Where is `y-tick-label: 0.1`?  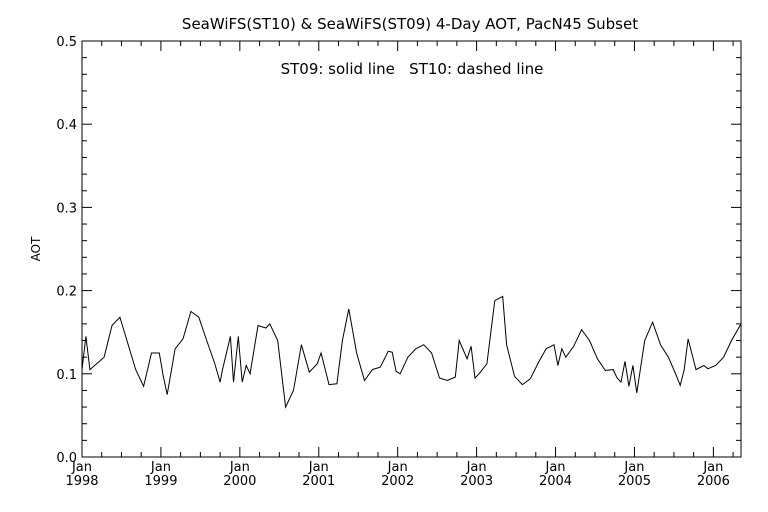
y-tick-label: 0.1 is located at coordinates (66, 375).